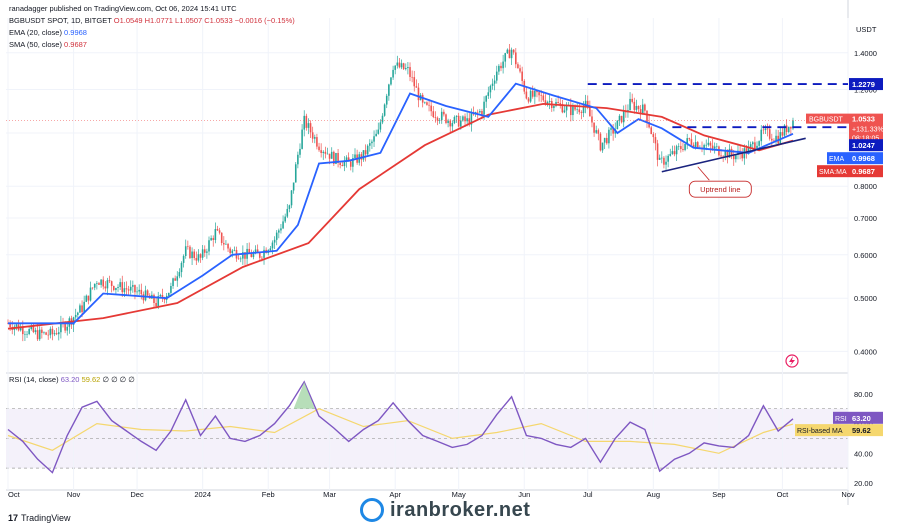  What do you see at coordinates (822, 430) in the screenshot?
I see `rsi-ma-tag-title-box` at bounding box center [822, 430].